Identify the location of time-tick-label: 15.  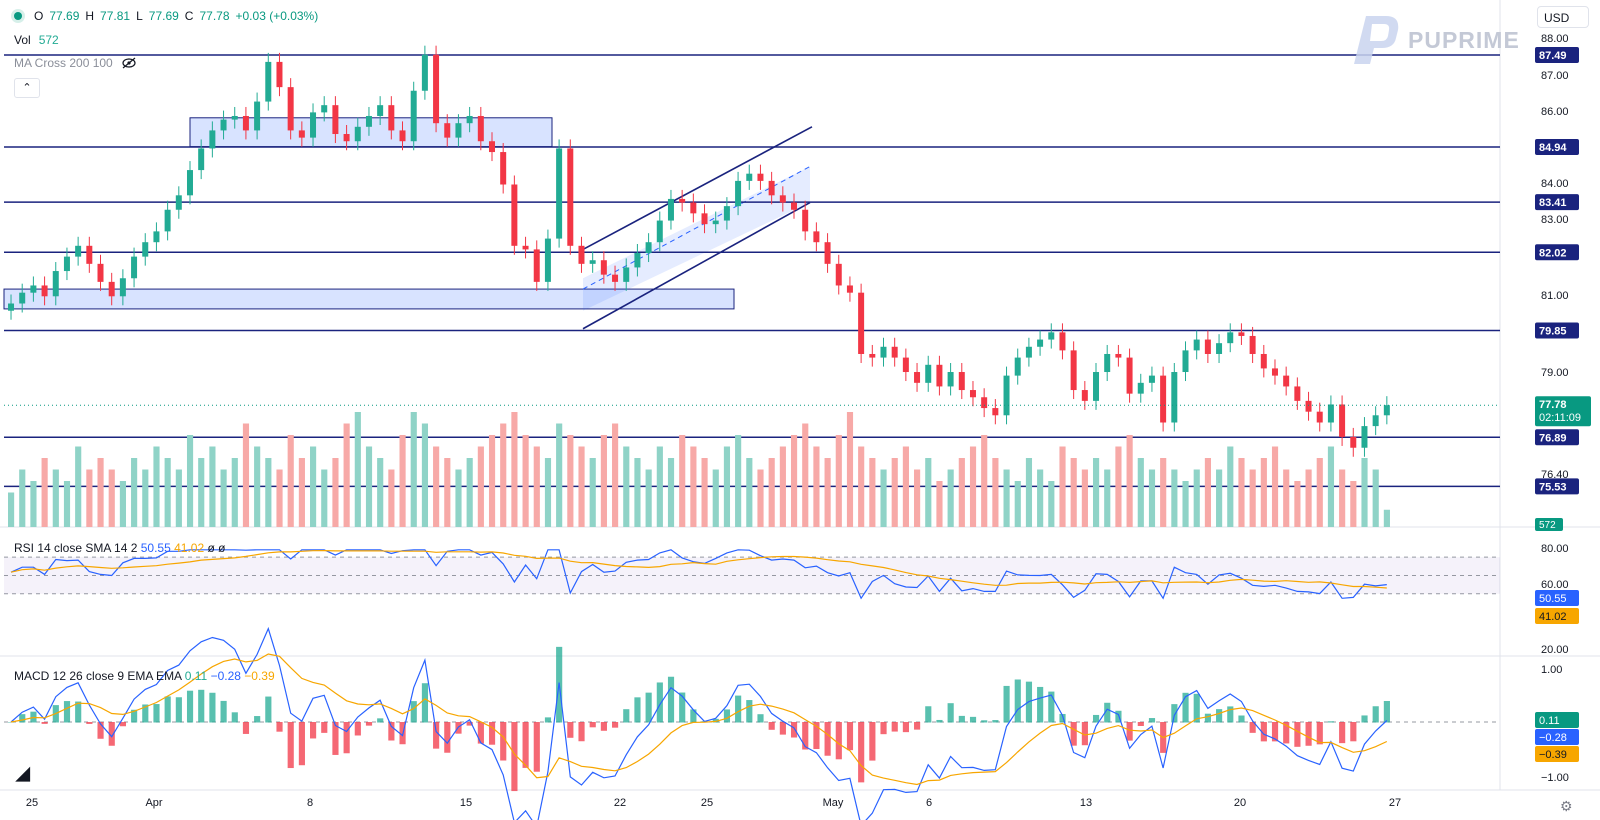
(466, 803).